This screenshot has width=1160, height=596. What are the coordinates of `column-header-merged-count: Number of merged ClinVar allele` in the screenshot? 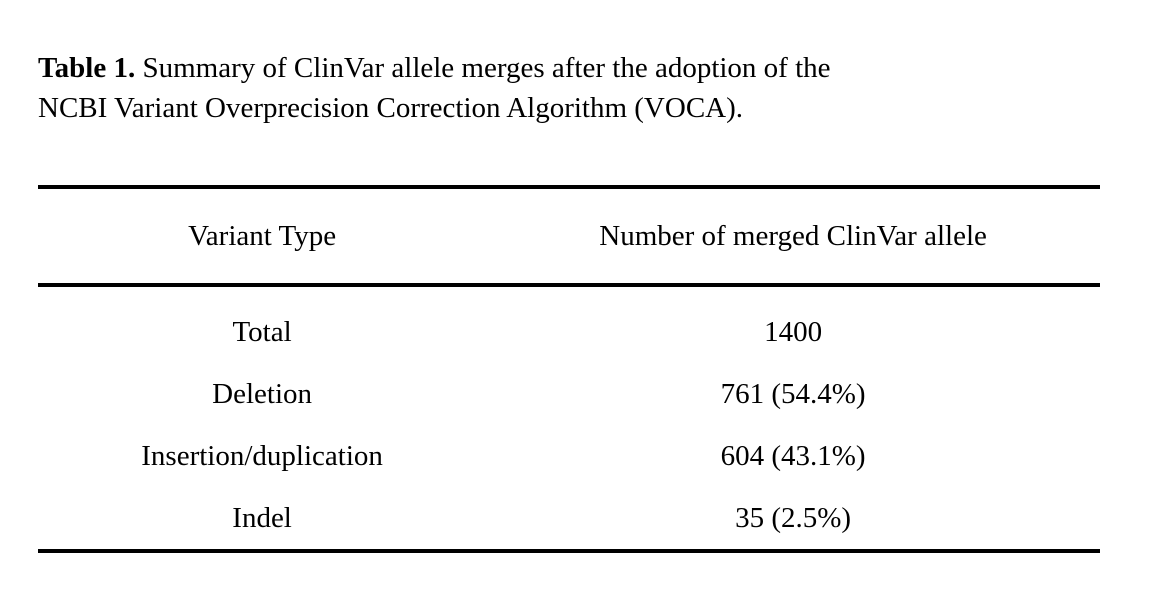 It's located at (793, 235).